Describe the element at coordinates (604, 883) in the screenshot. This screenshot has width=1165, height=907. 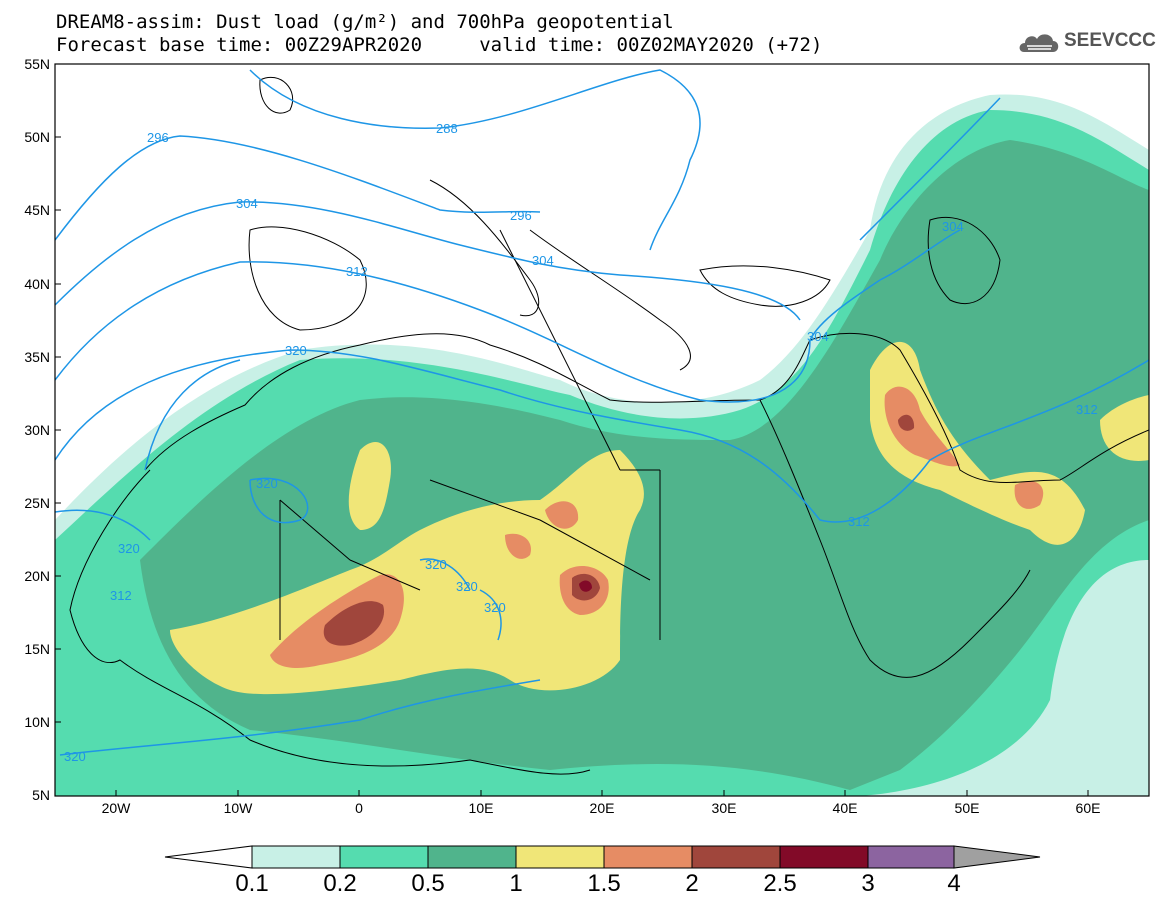
I see `colorbar-label: 1.5` at that location.